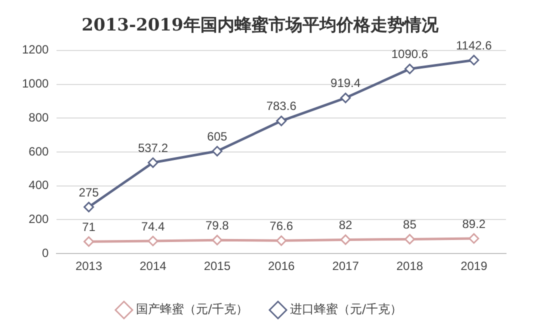 This screenshot has width=536, height=334. What do you see at coordinates (153, 266) in the screenshot?
I see `x-tick-label: 2014` at bounding box center [153, 266].